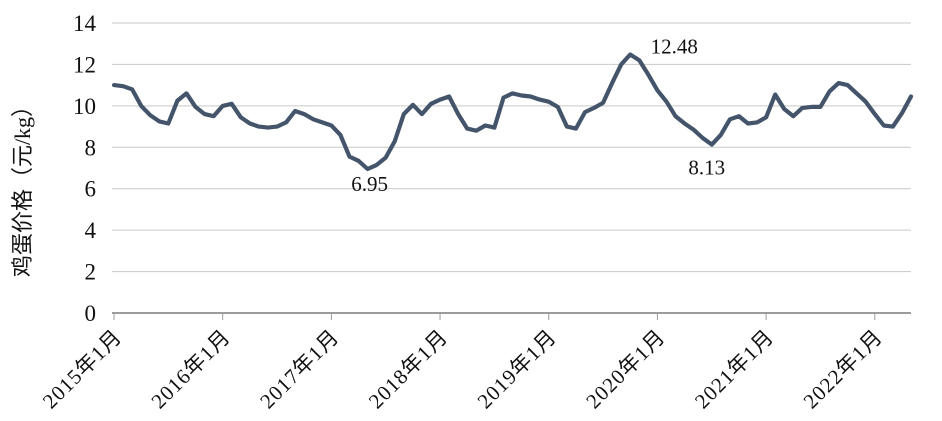 This screenshot has width=942, height=421. I want to click on x-tick-label-2020: 2020年1月, so click(625, 369).